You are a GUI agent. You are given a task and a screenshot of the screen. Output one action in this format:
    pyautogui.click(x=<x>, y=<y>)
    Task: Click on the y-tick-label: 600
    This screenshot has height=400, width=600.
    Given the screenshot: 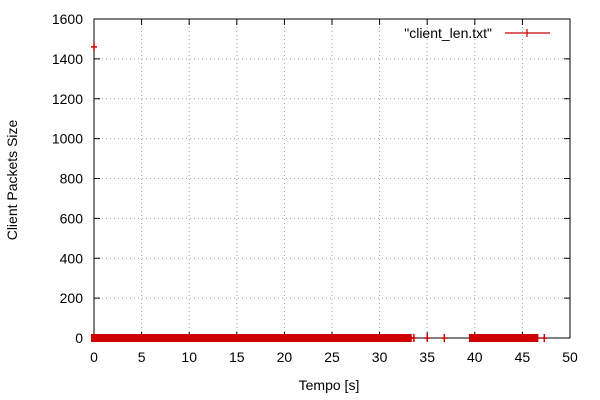 What is the action you would take?
    pyautogui.click(x=72, y=218)
    